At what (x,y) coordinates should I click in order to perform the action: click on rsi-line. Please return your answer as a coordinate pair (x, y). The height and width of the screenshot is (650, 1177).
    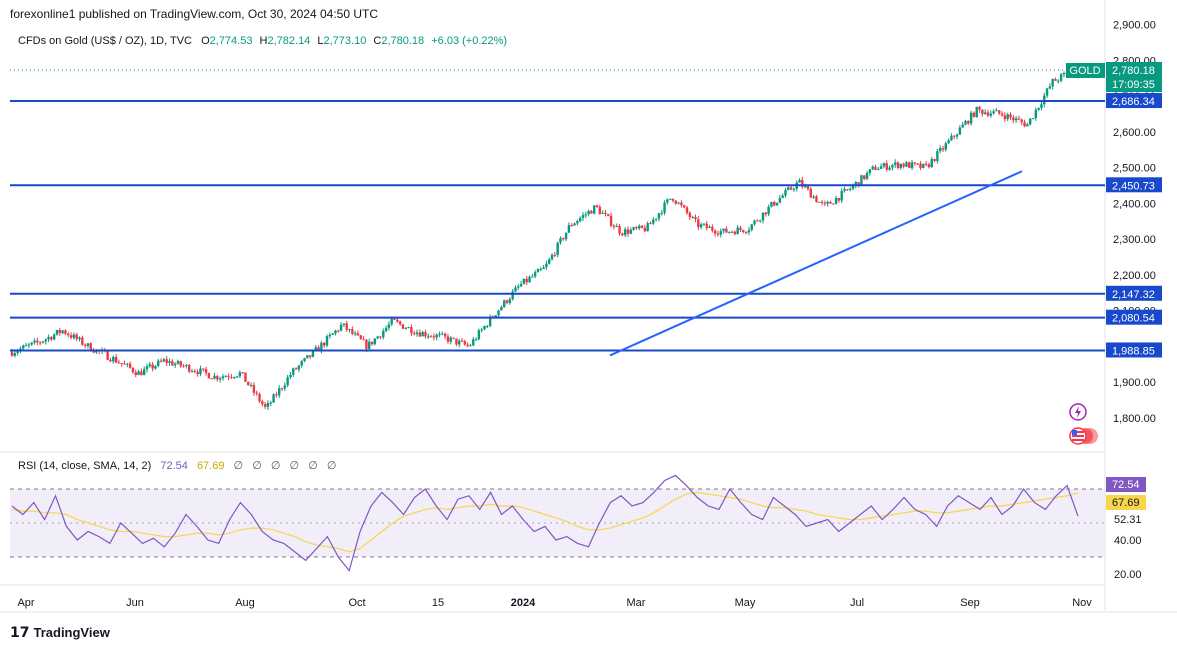
    Looking at the image, I should click on (545, 523).